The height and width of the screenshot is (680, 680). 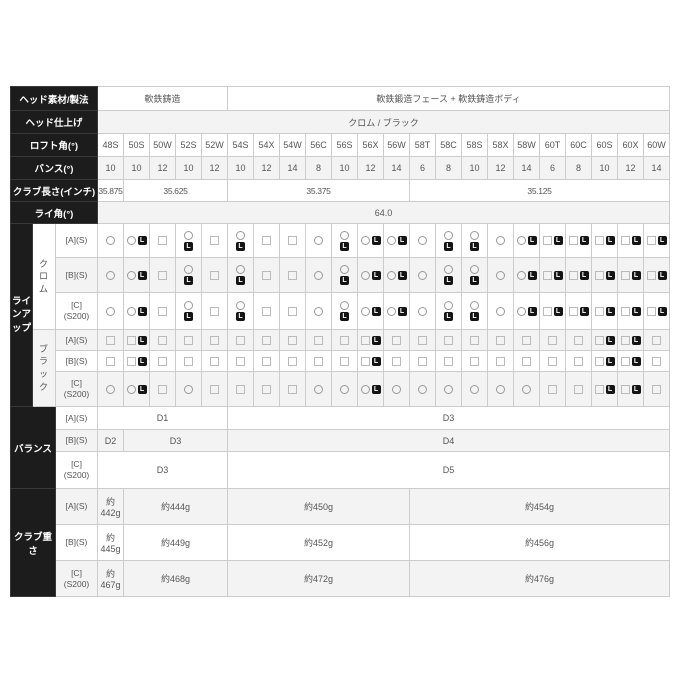 I want to click on shaft-row-label: [A](S), so click(x=76, y=418).